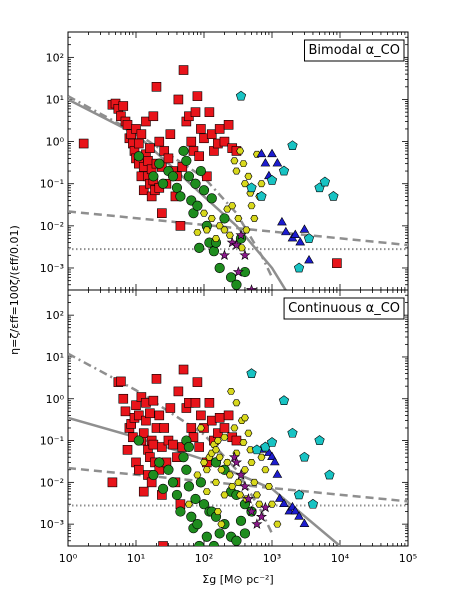  Describe the element at coordinates (237, 579) in the screenshot. I see `x-axis-label: Σg [M⊙ pc⁻²]` at that location.